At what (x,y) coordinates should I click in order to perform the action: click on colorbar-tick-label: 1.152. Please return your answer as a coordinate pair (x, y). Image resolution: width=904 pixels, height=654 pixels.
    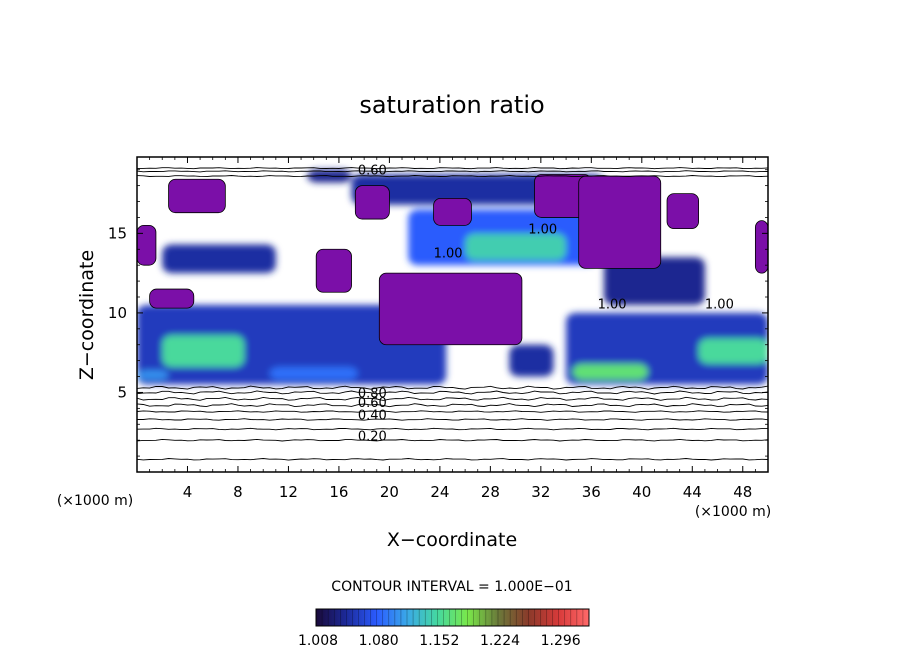
    Looking at the image, I should click on (439, 641).